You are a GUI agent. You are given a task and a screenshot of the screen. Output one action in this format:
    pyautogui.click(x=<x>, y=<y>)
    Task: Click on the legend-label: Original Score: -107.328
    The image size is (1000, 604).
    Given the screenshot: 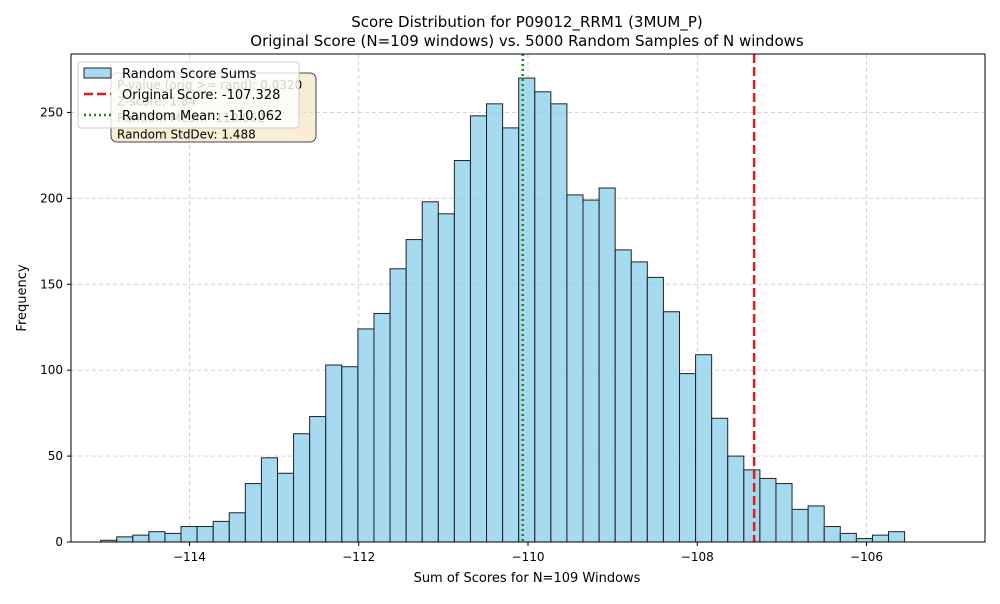 What is the action you would take?
    pyautogui.click(x=201, y=95)
    